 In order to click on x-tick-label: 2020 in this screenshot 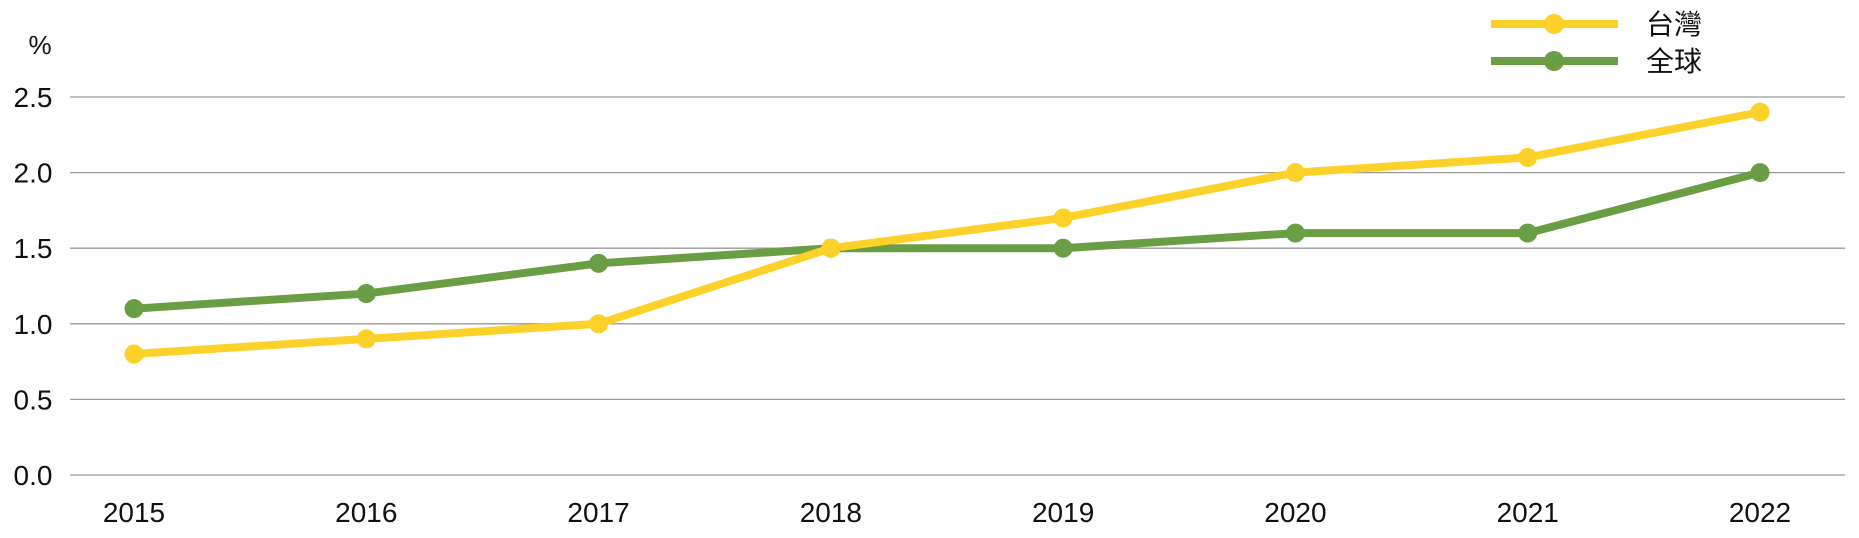, I will do `click(1295, 512)`.